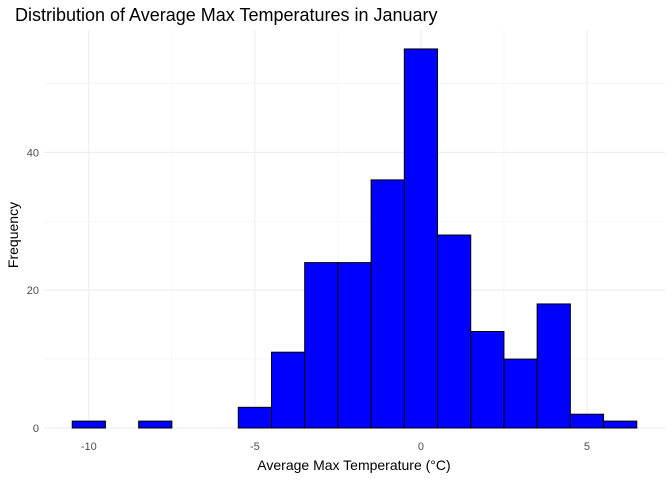 This screenshot has height=480, width=672. I want to click on x-tick-label: -10, so click(89, 447).